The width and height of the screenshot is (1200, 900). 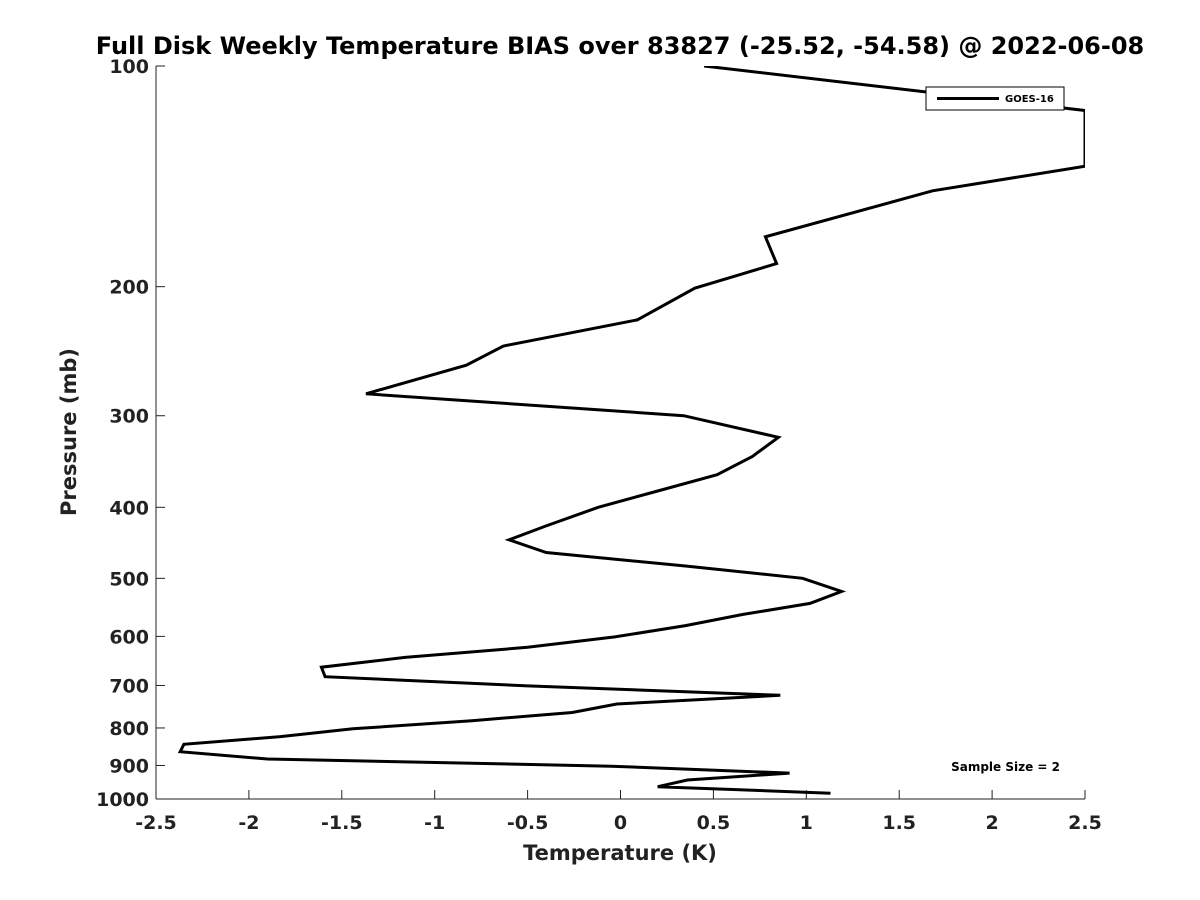 What do you see at coordinates (620, 823) in the screenshot?
I see `x-tick-label: 0` at bounding box center [620, 823].